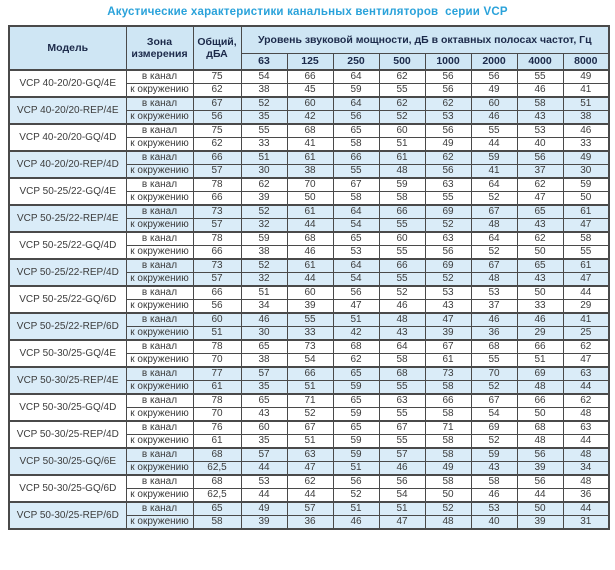 The width and height of the screenshot is (615, 570). I want to click on band-level-cell: 32, so click(264, 225).